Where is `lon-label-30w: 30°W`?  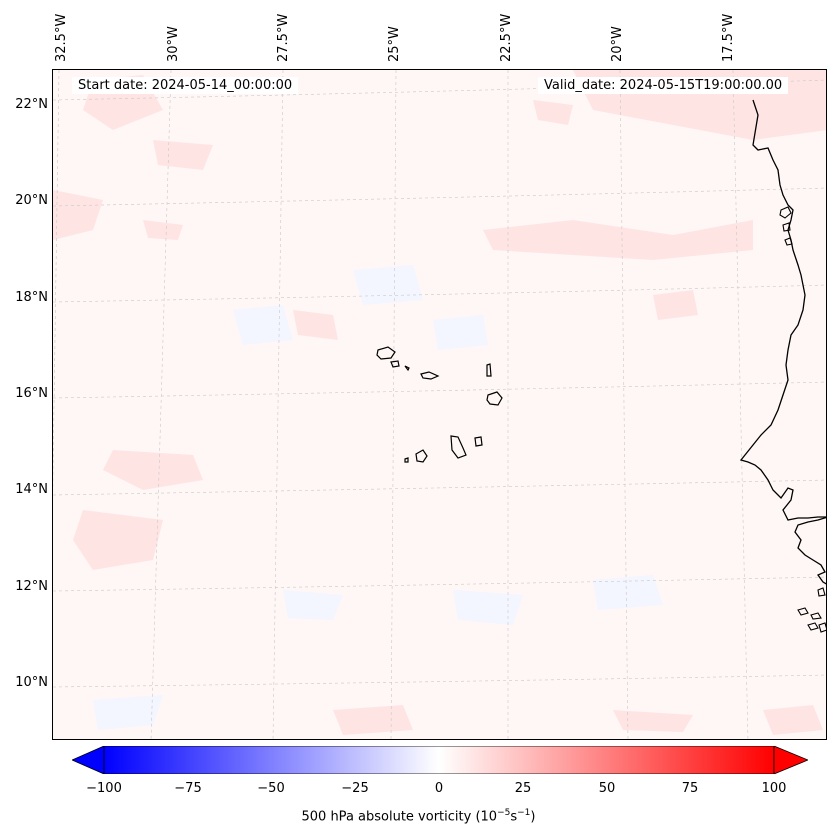
lon-label-30w: 30°W is located at coordinates (173, 44).